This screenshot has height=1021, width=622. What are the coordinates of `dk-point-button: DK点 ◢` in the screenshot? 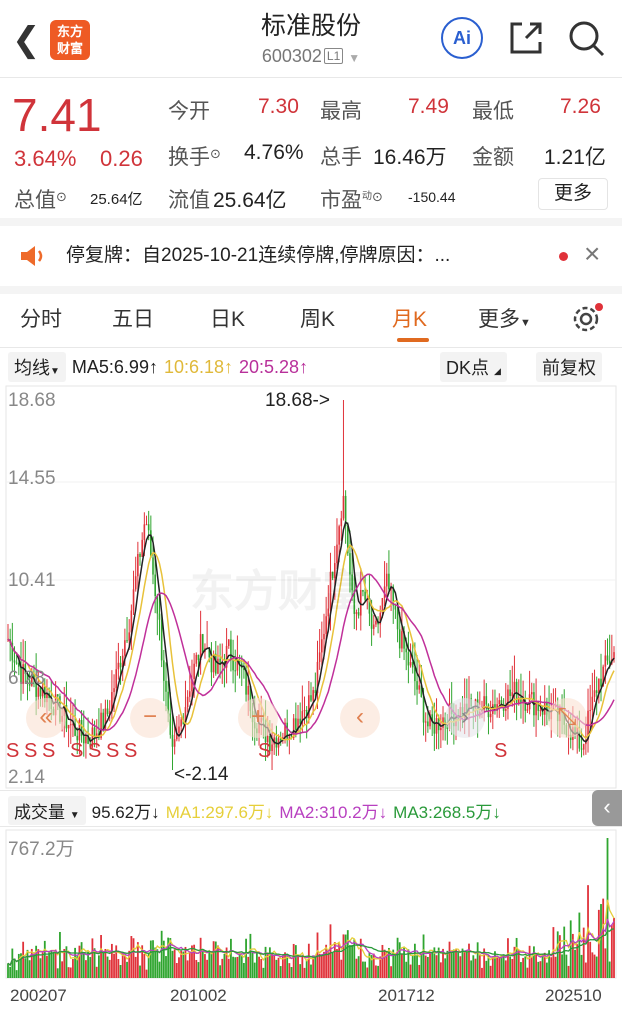 It's located at (473, 367).